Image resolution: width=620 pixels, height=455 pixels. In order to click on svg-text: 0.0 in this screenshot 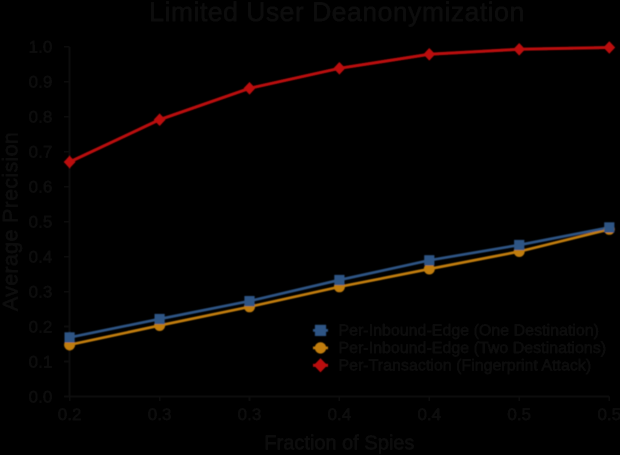, I will do `click(41, 397)`.